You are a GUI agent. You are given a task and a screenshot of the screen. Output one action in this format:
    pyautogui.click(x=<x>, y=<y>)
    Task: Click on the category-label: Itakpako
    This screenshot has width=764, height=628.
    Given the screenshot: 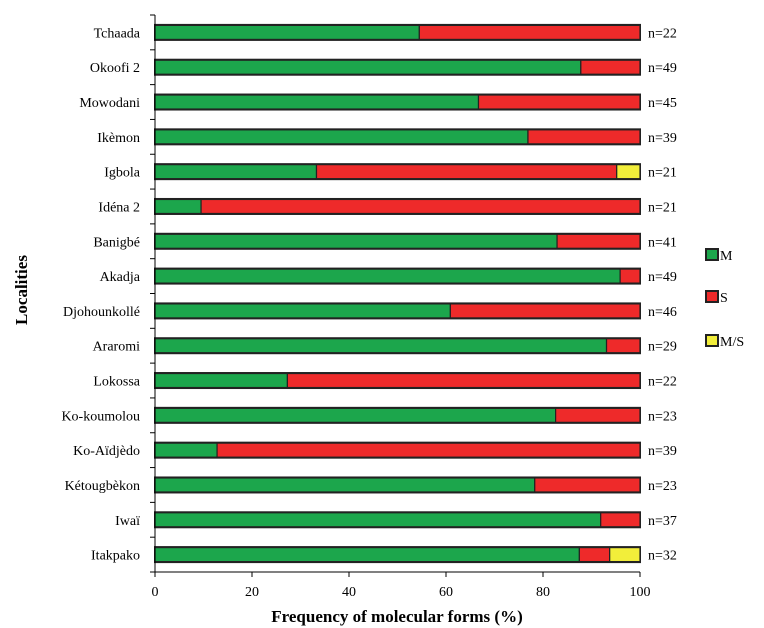 What is the action you would take?
    pyautogui.click(x=115, y=556)
    